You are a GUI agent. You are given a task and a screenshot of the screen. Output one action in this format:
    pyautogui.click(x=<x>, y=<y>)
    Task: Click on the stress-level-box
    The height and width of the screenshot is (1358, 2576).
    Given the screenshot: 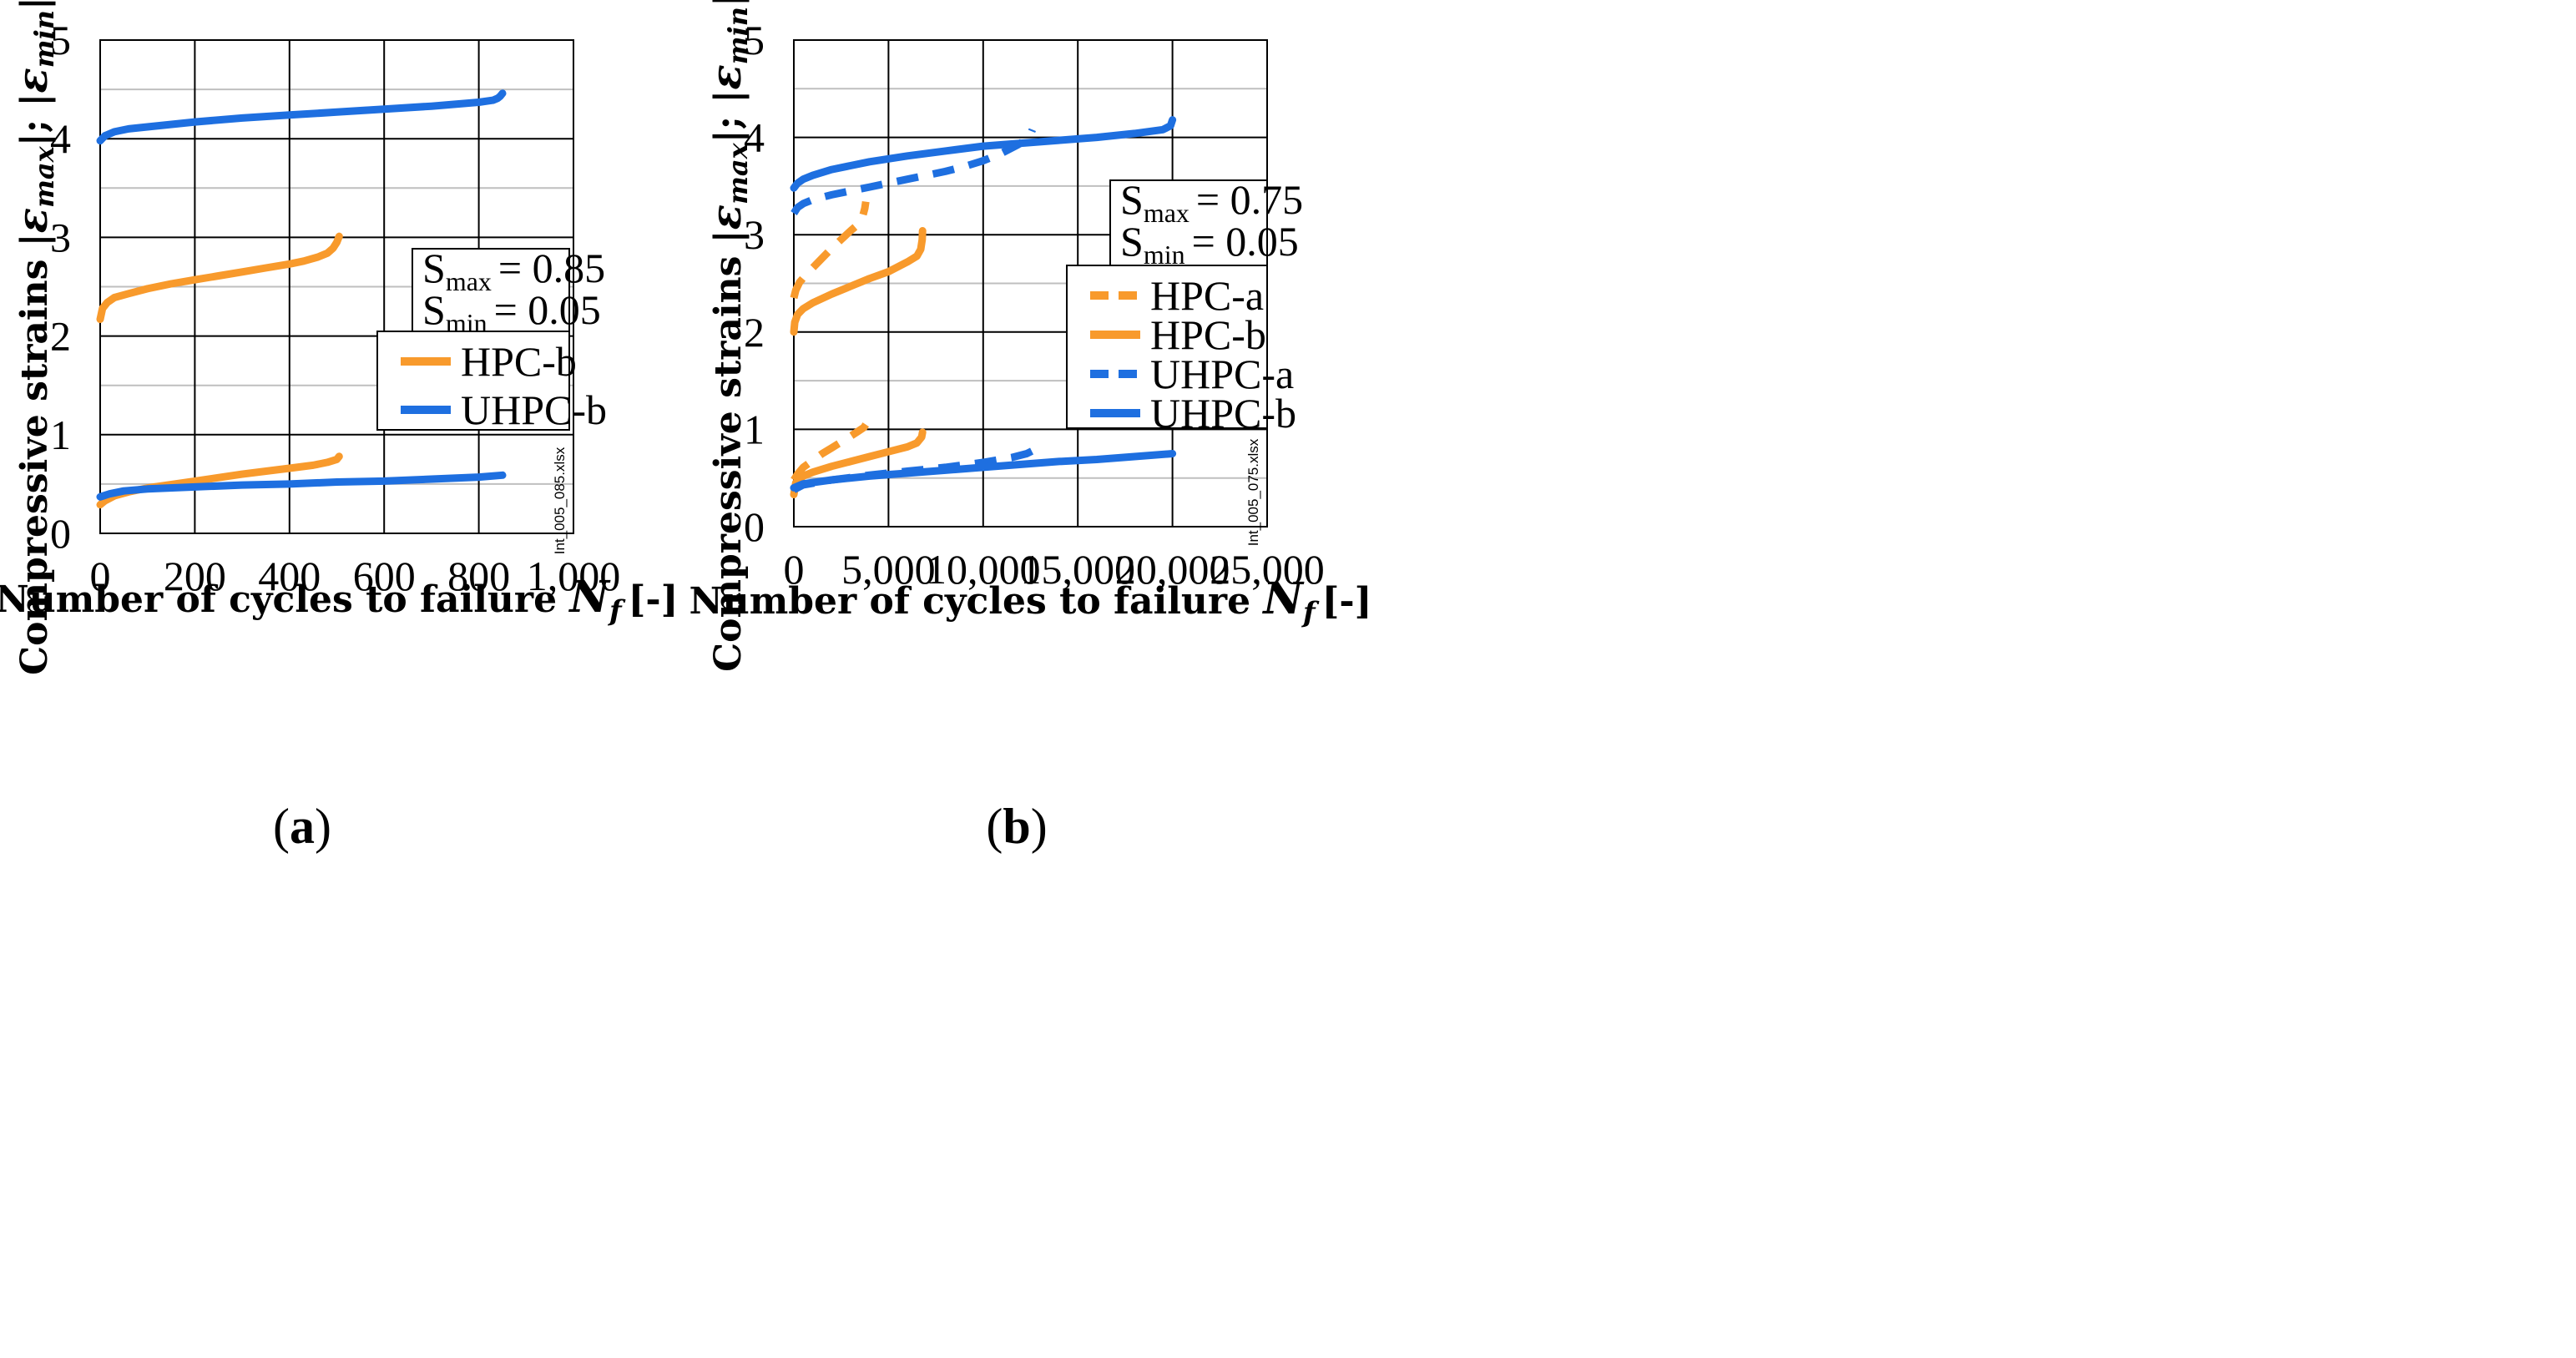 What is the action you would take?
    pyautogui.click(x=491, y=292)
    